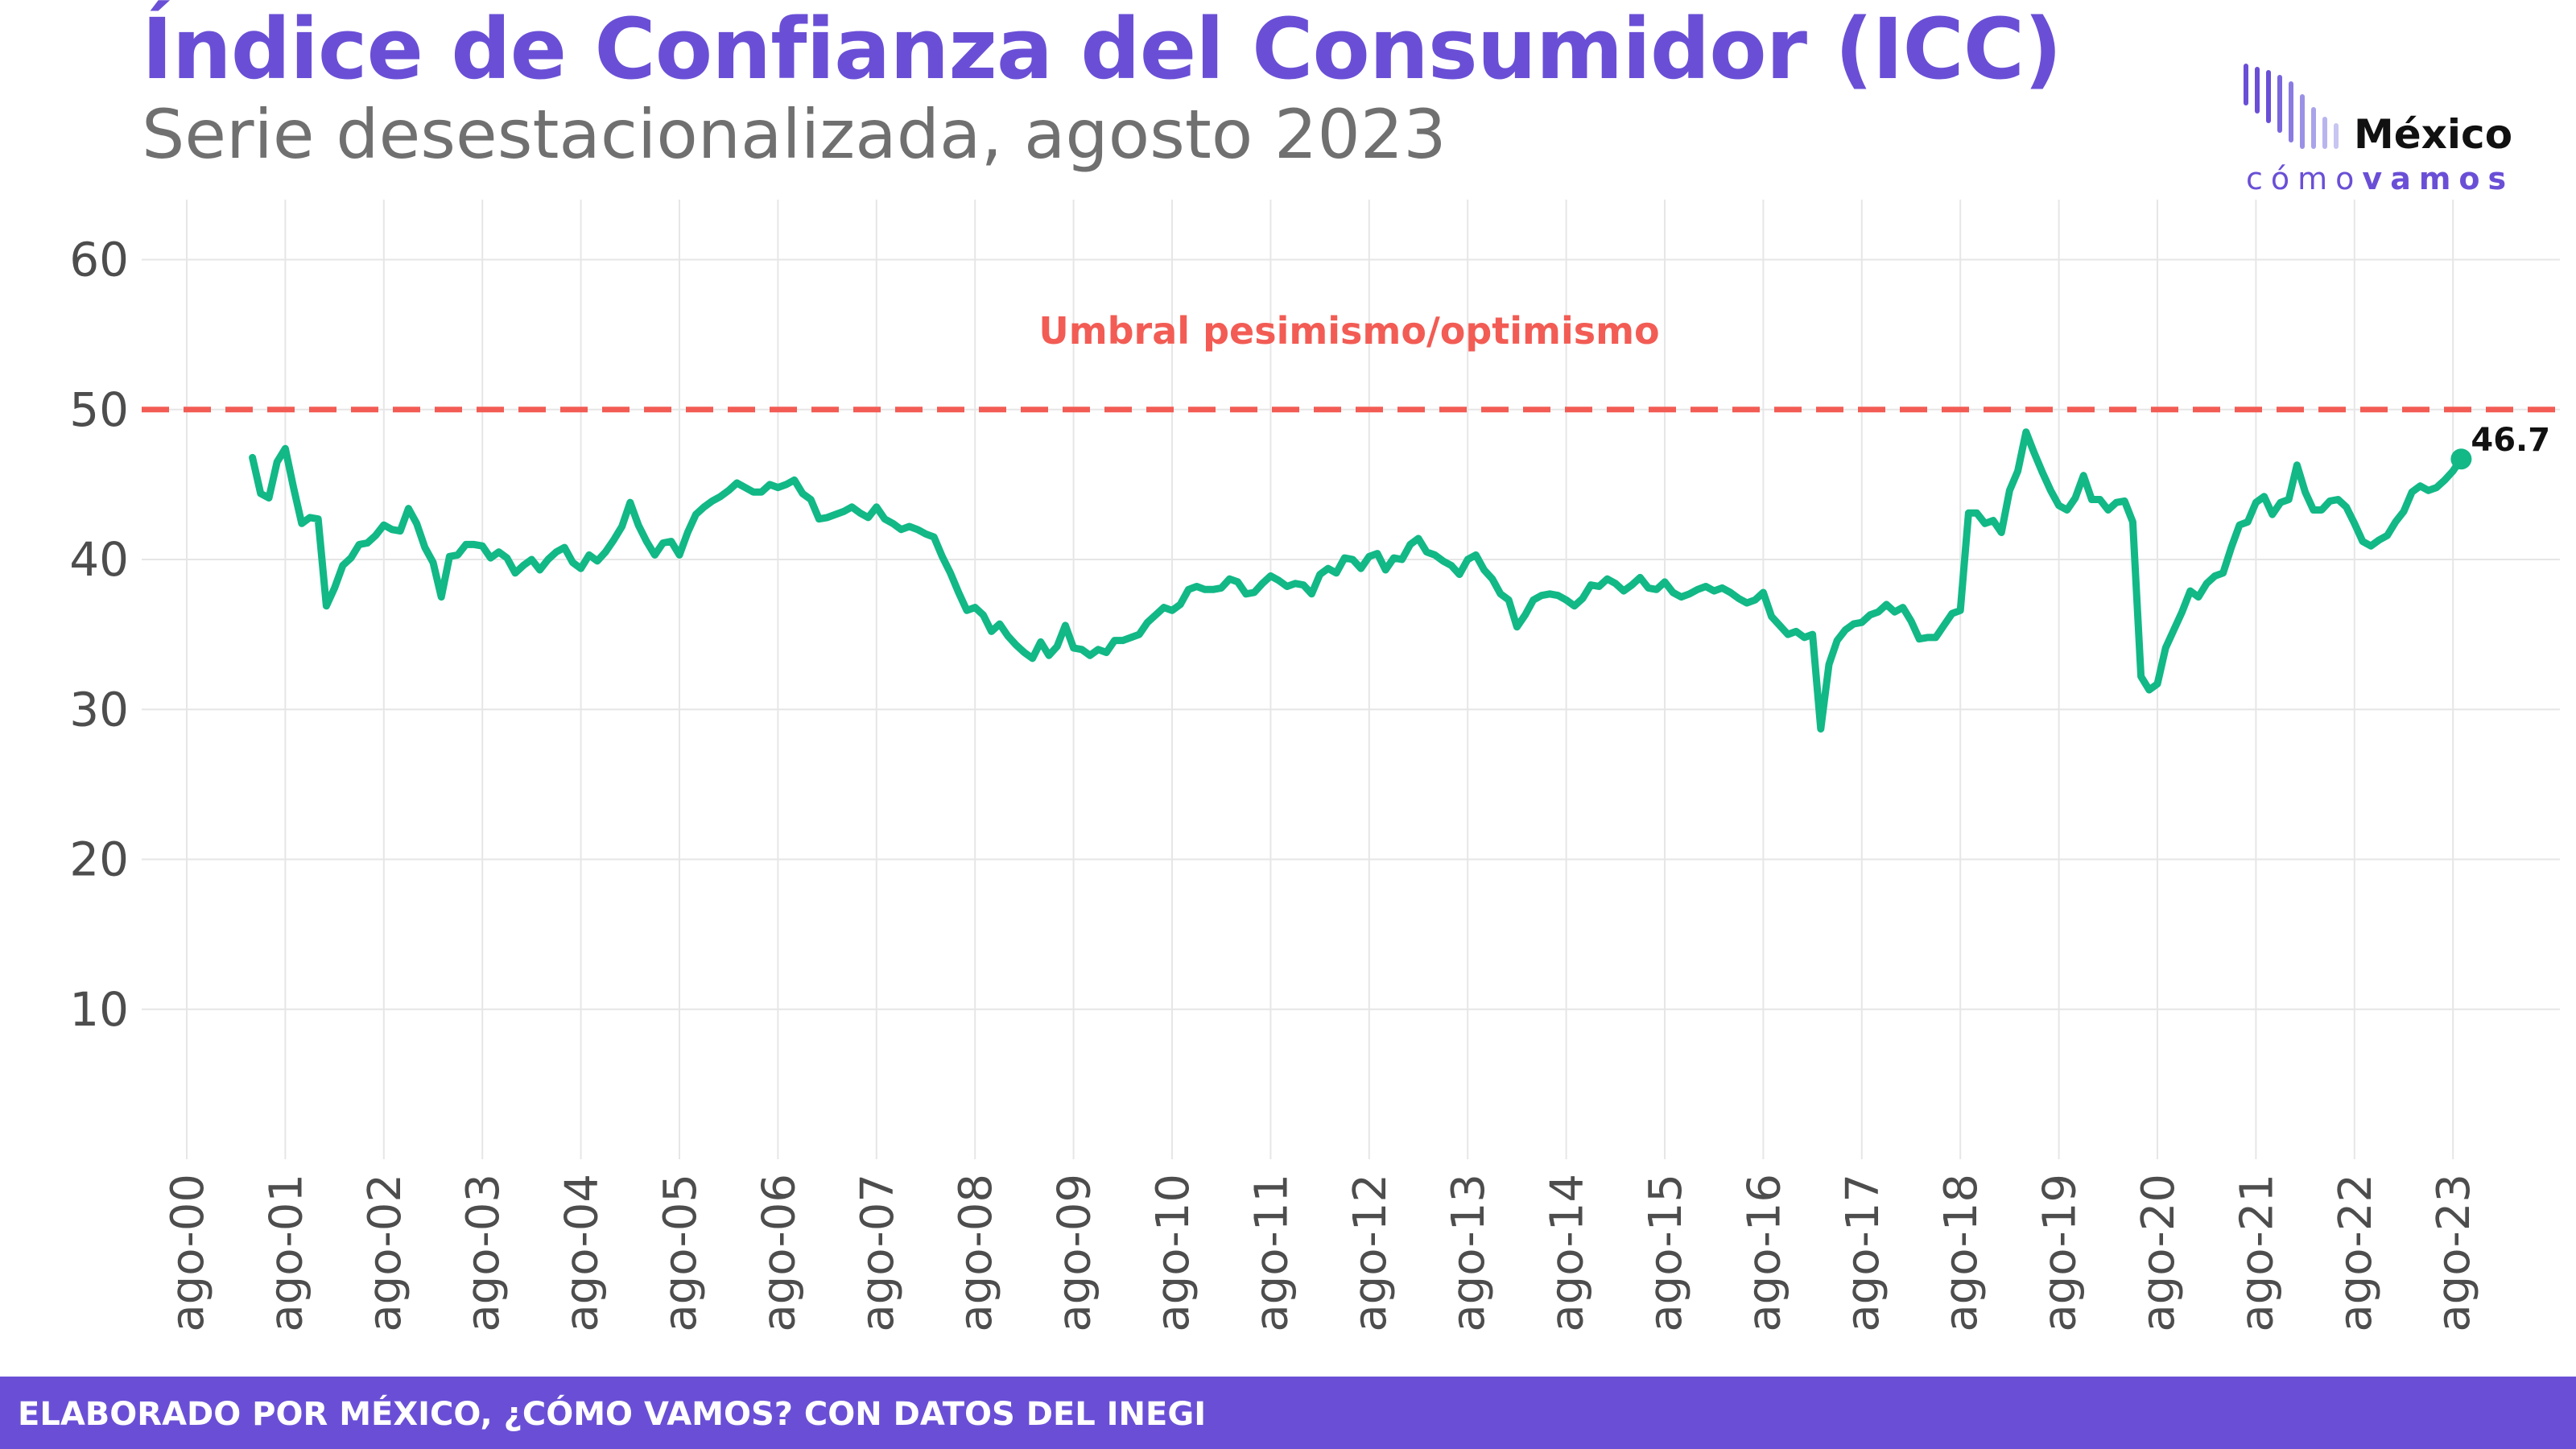 This screenshot has height=1449, width=2576. Describe the element at coordinates (483, 1253) in the screenshot. I see `x-tick-label: ago-03` at that location.